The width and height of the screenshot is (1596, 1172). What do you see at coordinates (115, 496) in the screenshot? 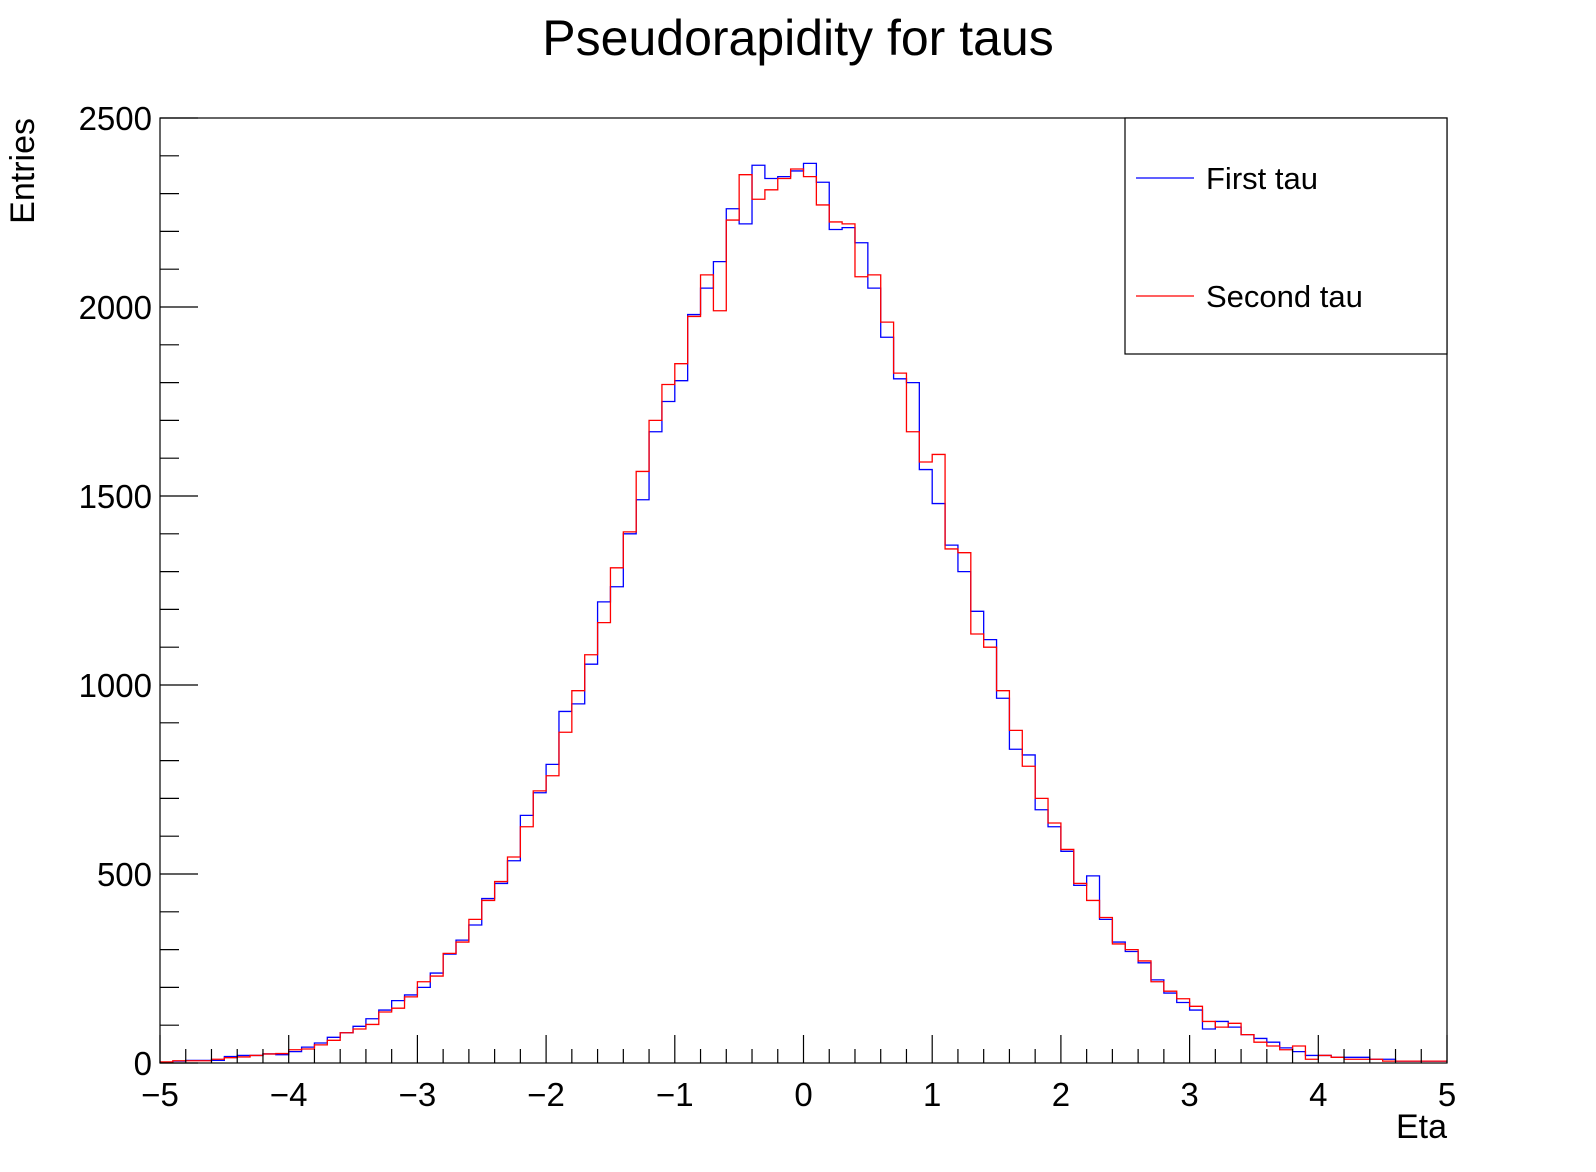
I see `y-tick-label: 1500` at bounding box center [115, 496].